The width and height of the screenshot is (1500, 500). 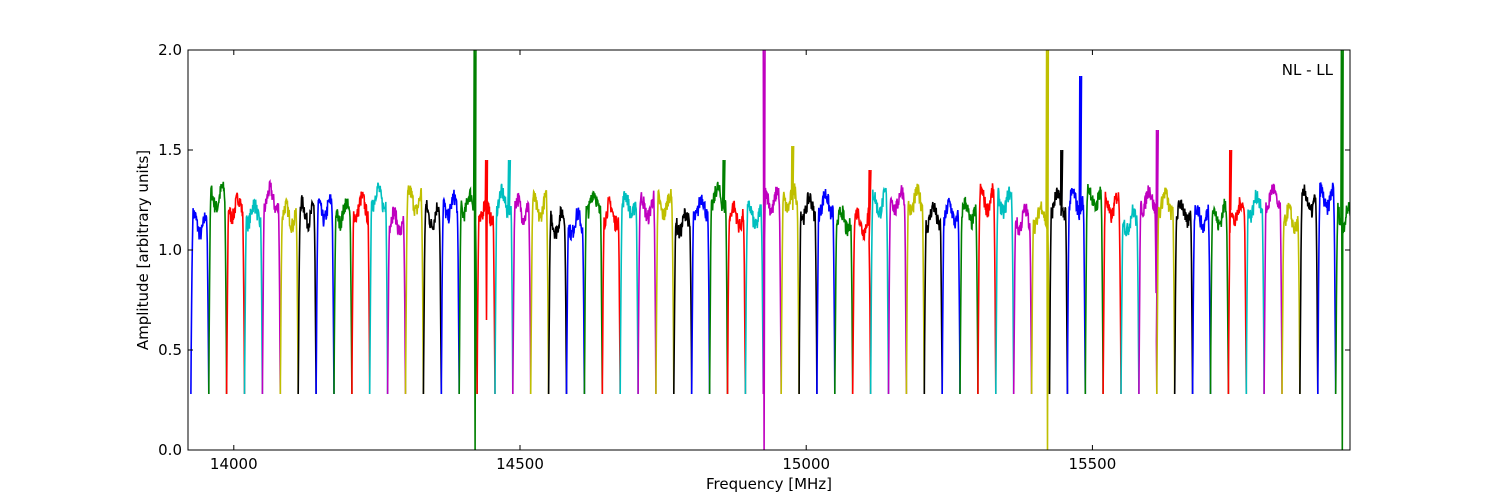 What do you see at coordinates (170, 250) in the screenshot?
I see `y-tick-label: 1.0` at bounding box center [170, 250].